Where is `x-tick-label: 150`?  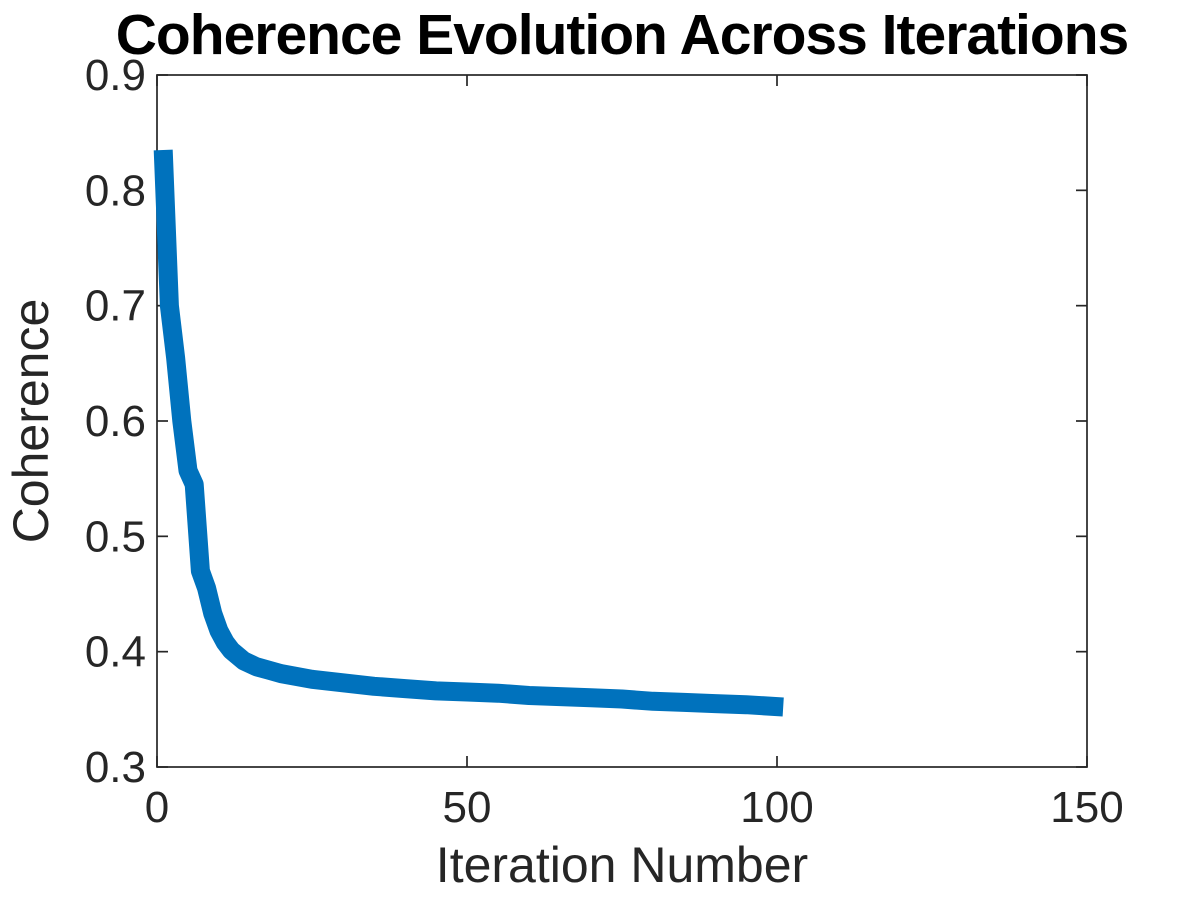
x-tick-label: 150 is located at coordinates (1086, 807).